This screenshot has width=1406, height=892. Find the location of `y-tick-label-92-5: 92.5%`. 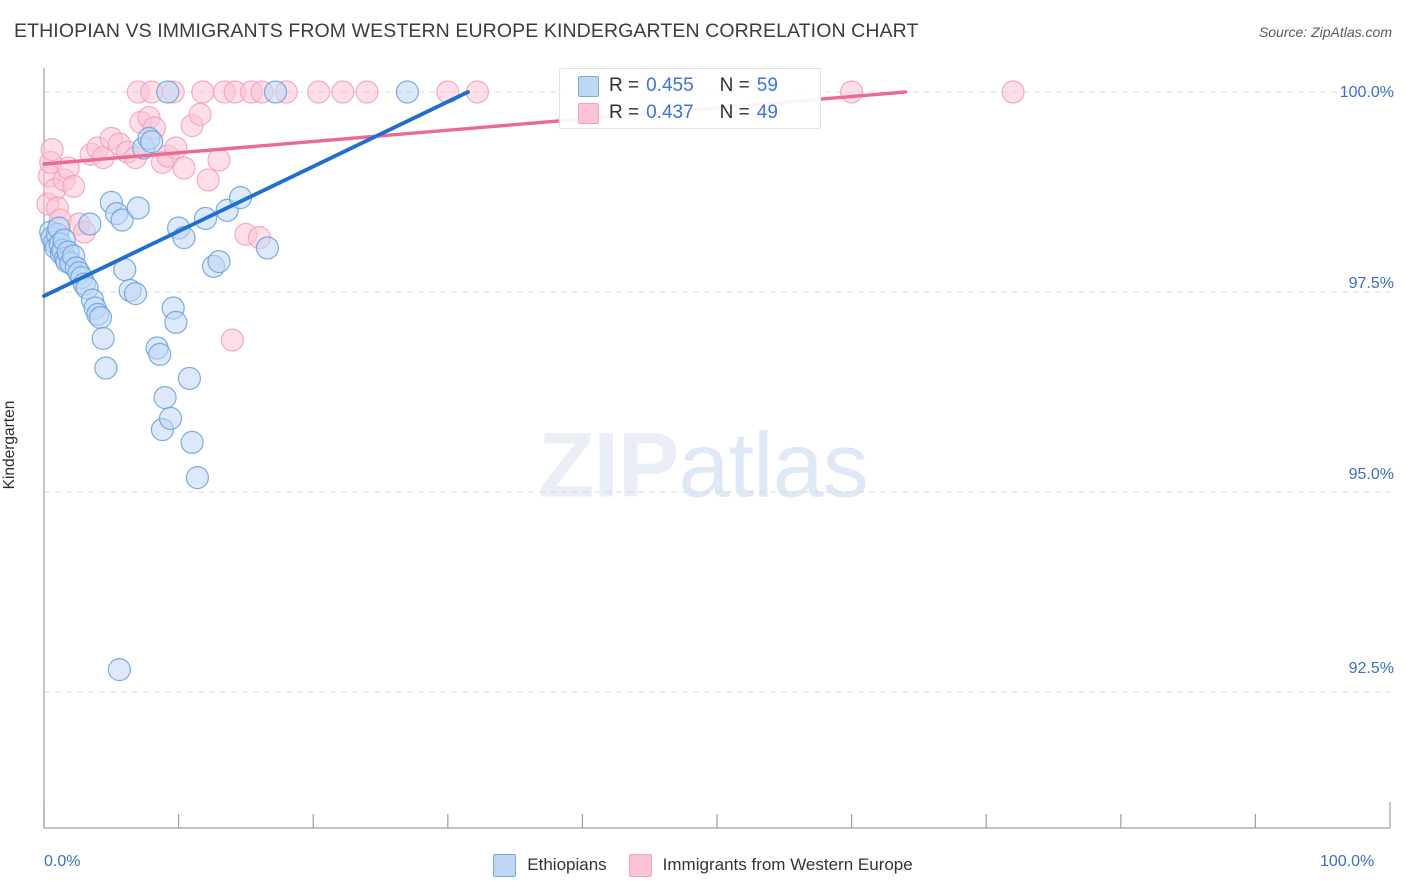

y-tick-label-92-5: 92.5% is located at coordinates (1371, 668).